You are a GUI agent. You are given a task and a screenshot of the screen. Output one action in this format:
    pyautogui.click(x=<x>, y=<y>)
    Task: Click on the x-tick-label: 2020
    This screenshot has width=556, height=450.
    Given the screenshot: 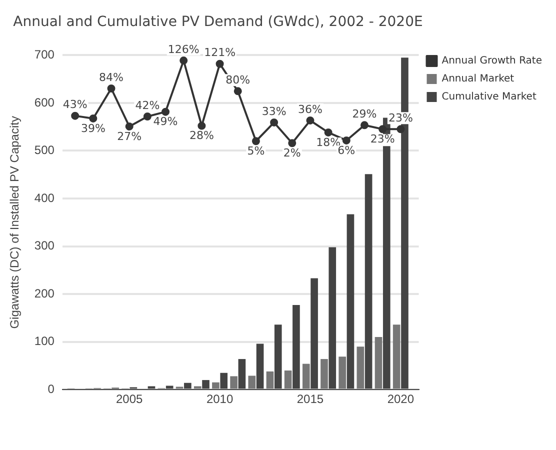 What is the action you would take?
    pyautogui.click(x=400, y=399)
    